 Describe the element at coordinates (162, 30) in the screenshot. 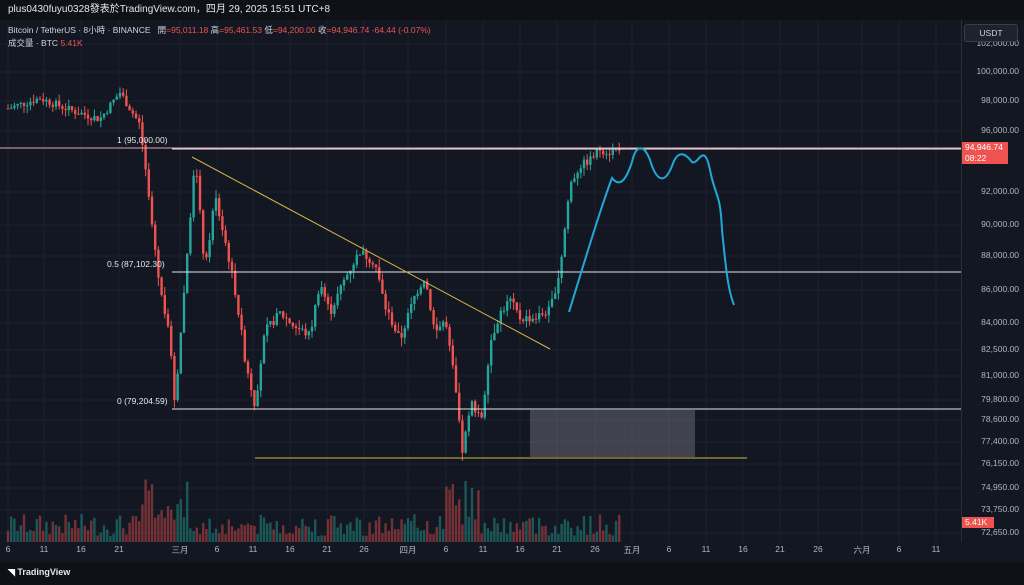

I see `open-label: 開` at that location.